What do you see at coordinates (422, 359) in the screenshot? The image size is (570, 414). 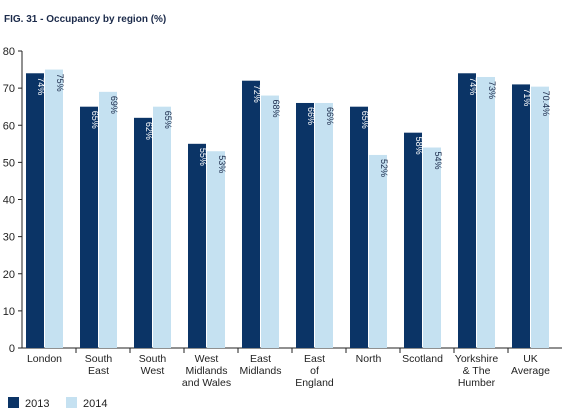 I see `category-label: Scotland` at bounding box center [422, 359].